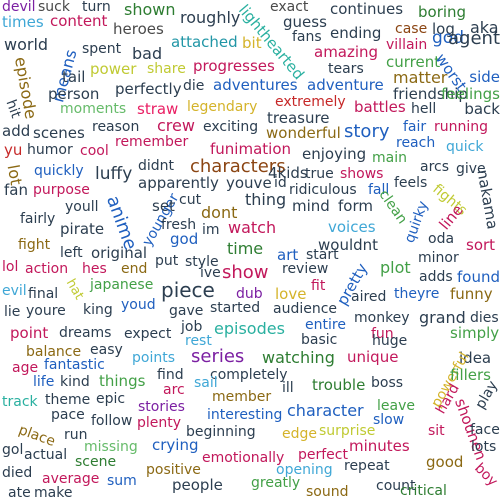  What do you see at coordinates (119, 253) in the screenshot?
I see `cloud-word: original` at bounding box center [119, 253].